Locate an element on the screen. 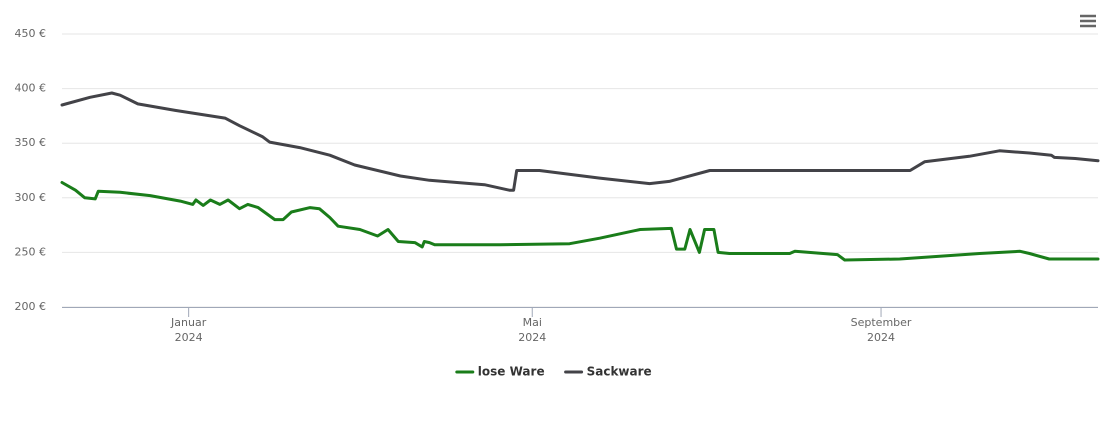 The height and width of the screenshot is (422, 1110). legend-item: Sackware is located at coordinates (608, 372).